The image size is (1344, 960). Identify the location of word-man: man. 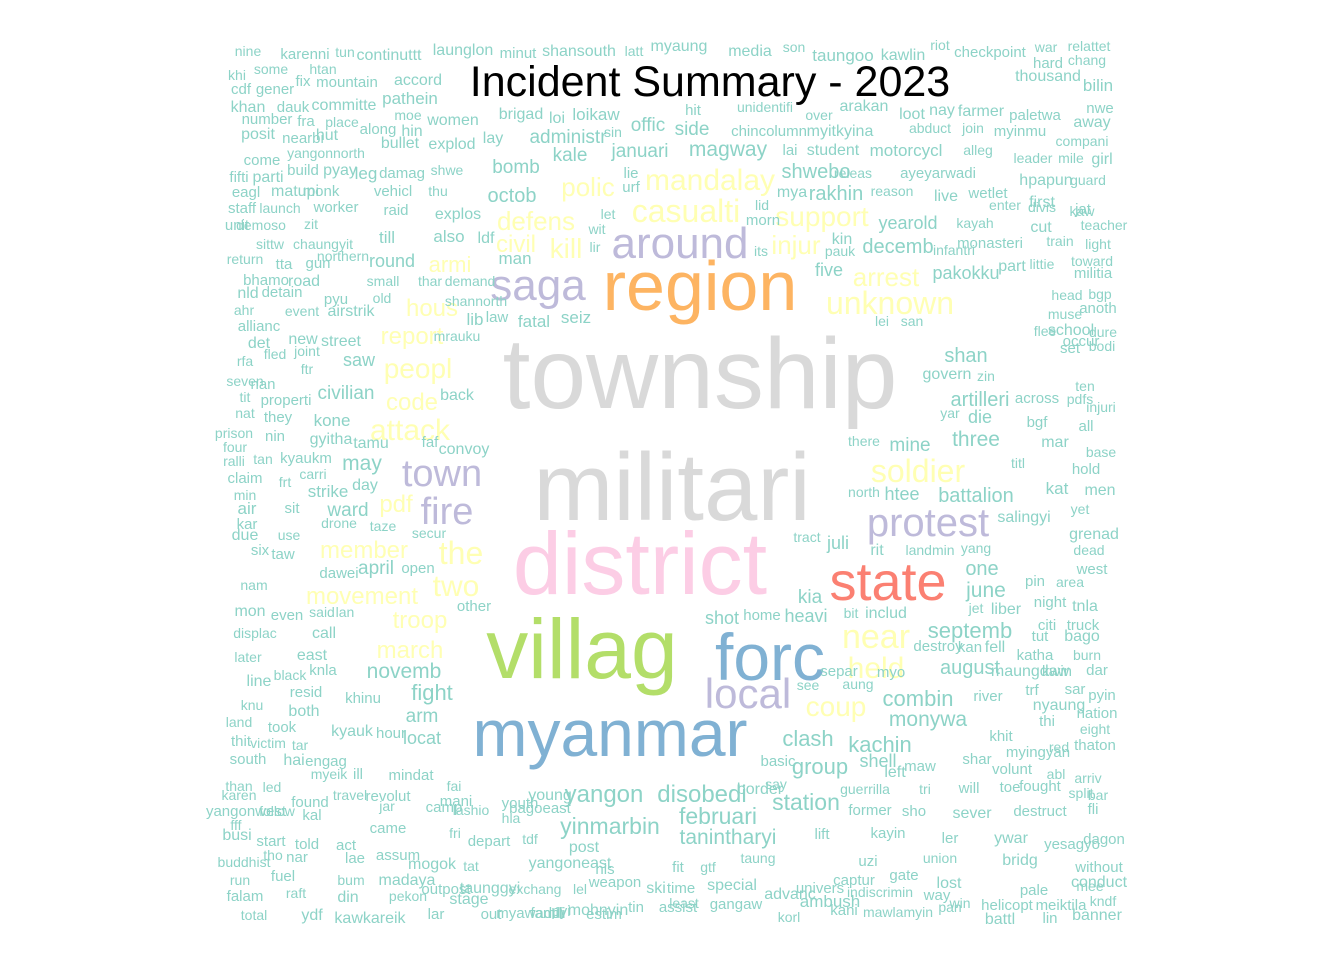
(514, 258).